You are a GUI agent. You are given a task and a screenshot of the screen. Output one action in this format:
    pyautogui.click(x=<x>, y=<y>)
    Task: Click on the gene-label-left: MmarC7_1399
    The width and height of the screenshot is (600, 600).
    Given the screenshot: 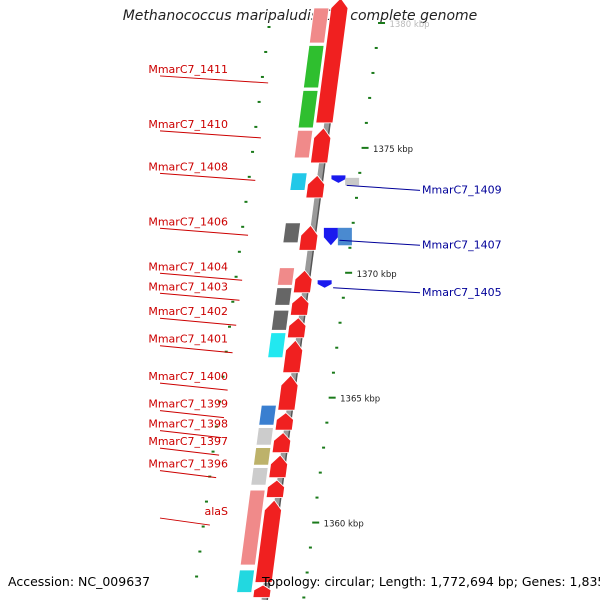 What is the action you would take?
    pyautogui.click(x=188, y=404)
    